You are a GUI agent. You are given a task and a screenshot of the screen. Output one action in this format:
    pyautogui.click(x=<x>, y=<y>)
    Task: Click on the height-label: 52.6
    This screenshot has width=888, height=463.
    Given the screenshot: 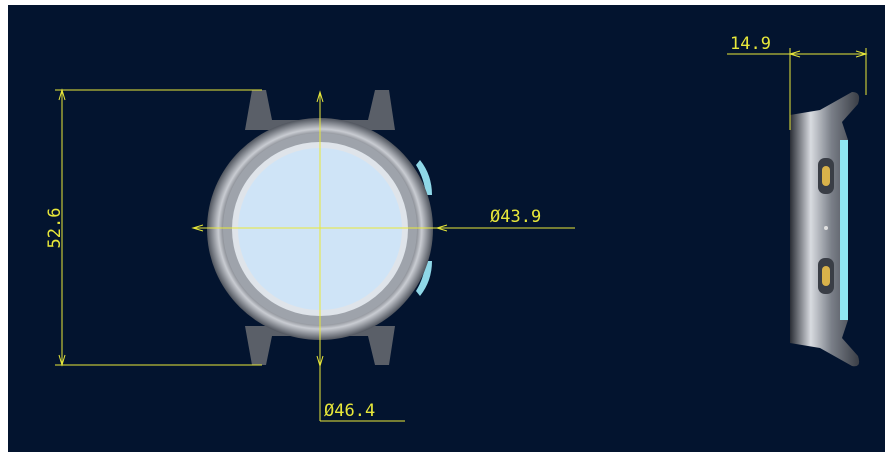 What is the action you would take?
    pyautogui.click(x=55, y=228)
    